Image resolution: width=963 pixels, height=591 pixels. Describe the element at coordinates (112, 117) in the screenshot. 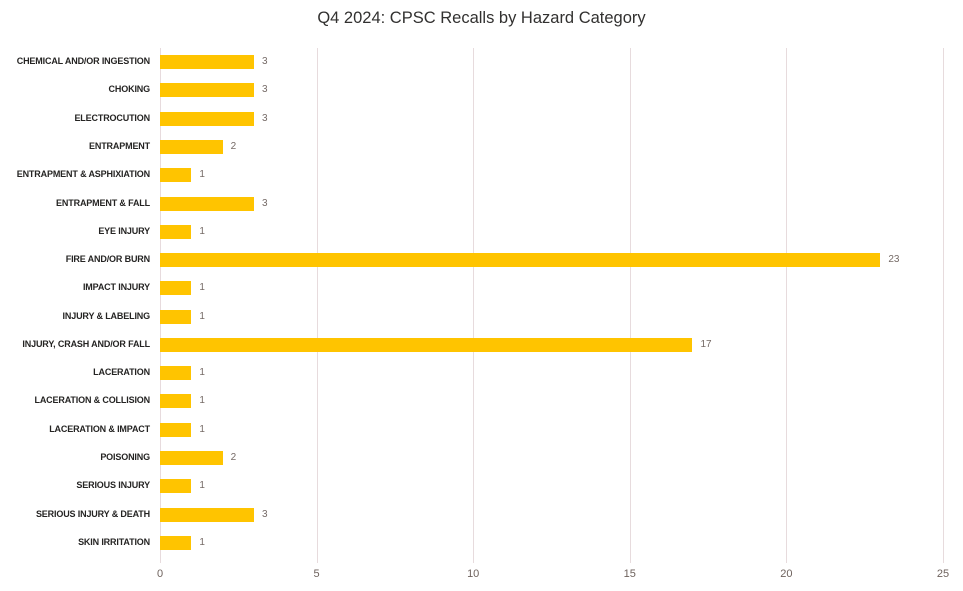

I see `category-label: ELECTROCUTION` at that location.